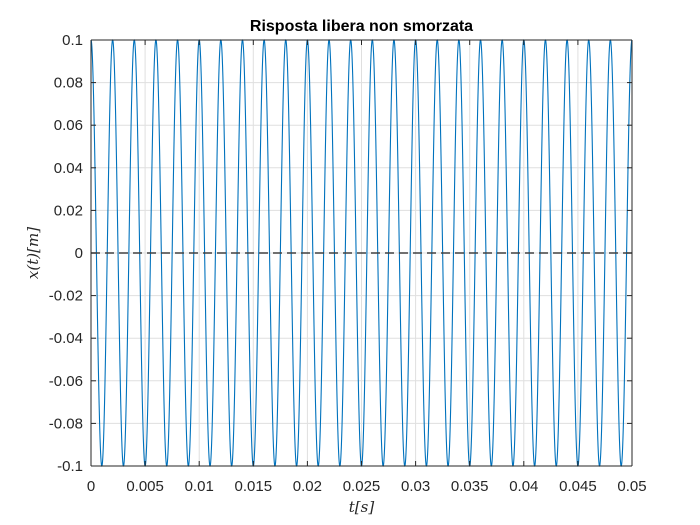  I want to click on x-tick-label: 0.035, so click(470, 486).